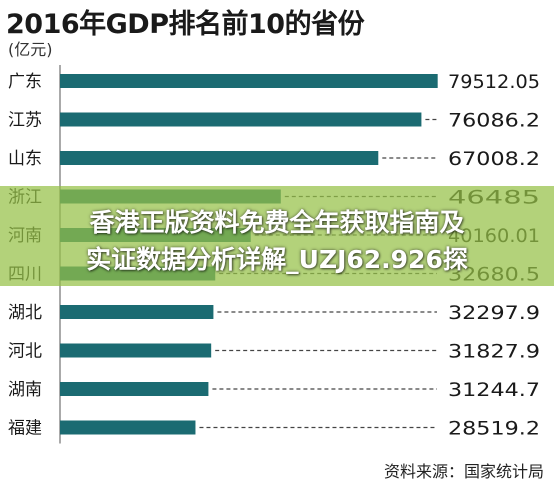 Image resolution: width=554 pixels, height=484 pixels. Describe the element at coordinates (494, 313) in the screenshot. I see `value-label: 32297.9` at that location.